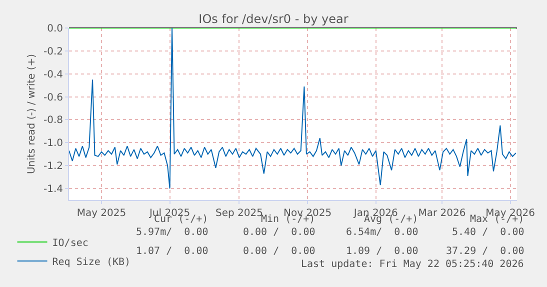  What do you see at coordinates (172, 251) in the screenshot?
I see `text: 1.07 / 0.00` at bounding box center [172, 251].